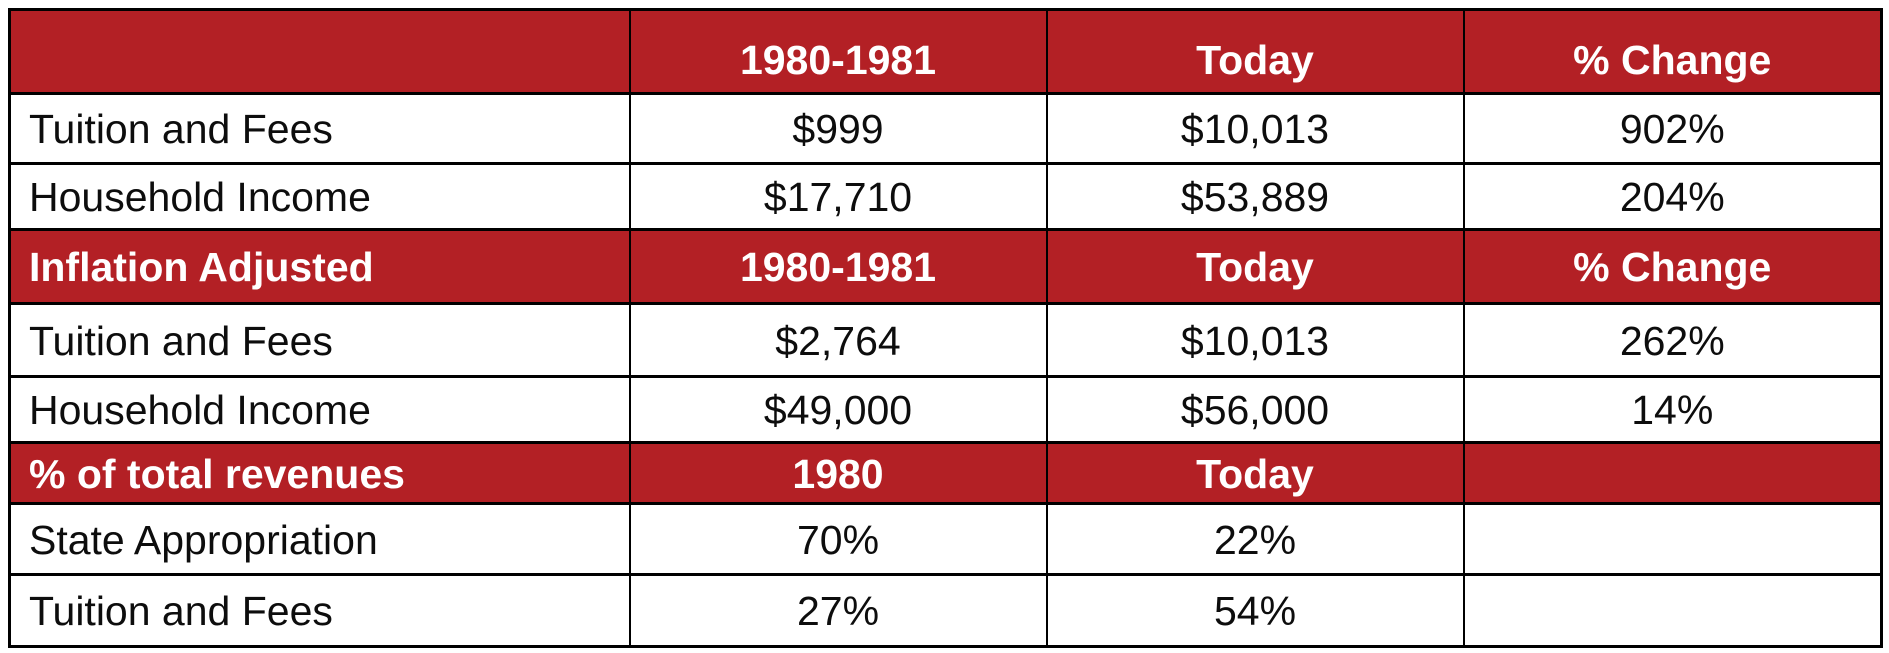 This screenshot has height=653, width=1889. What do you see at coordinates (838, 128) in the screenshot?
I see `value-cell: $999` at bounding box center [838, 128].